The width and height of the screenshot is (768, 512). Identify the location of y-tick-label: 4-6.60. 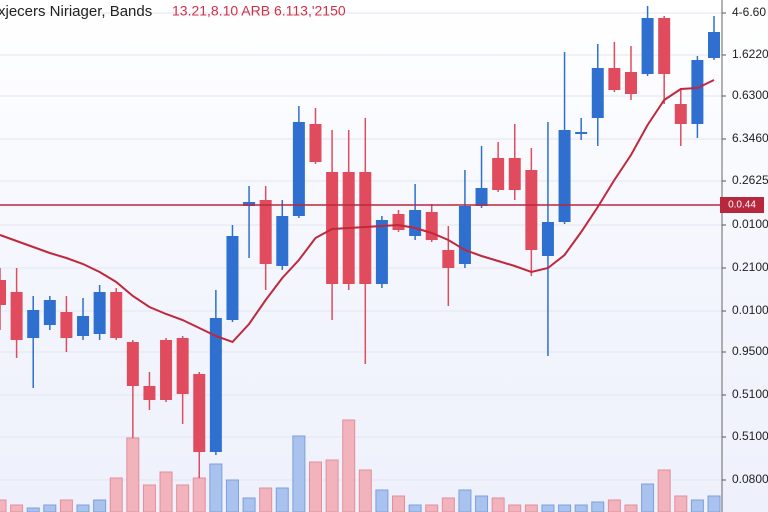
(749, 12).